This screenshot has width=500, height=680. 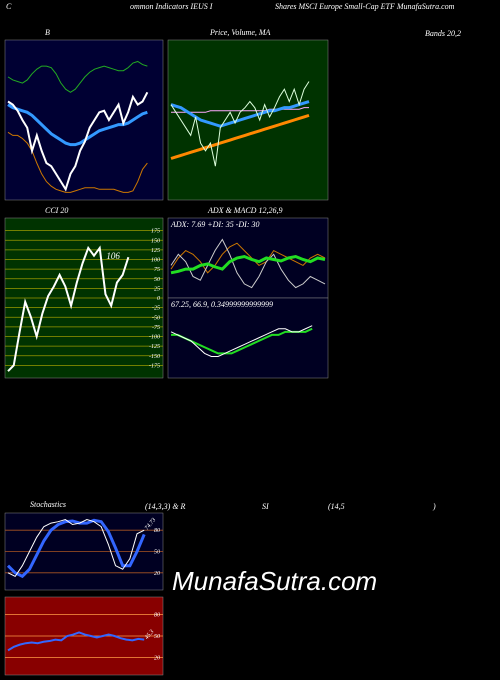 What do you see at coordinates (156, 318) in the screenshot?
I see `y-tick-label: -50` at bounding box center [156, 318].